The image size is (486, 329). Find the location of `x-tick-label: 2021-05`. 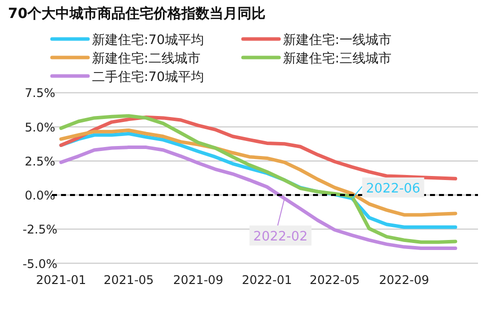

x-tick-label: 2021-05 is located at coordinates (129, 280).